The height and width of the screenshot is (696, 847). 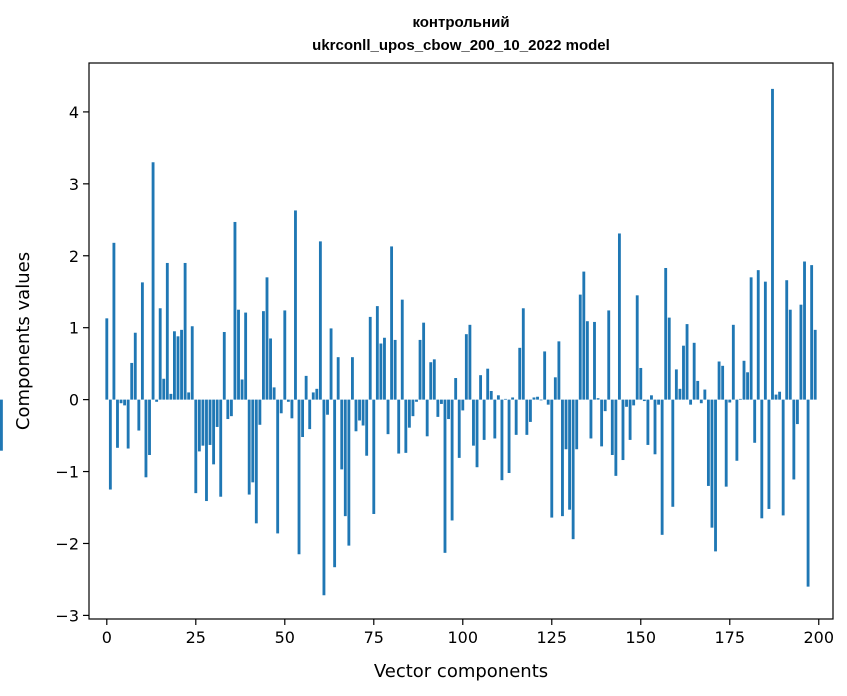 What do you see at coordinates (640, 637) in the screenshot?
I see `x-tick-label: 150` at bounding box center [640, 637].